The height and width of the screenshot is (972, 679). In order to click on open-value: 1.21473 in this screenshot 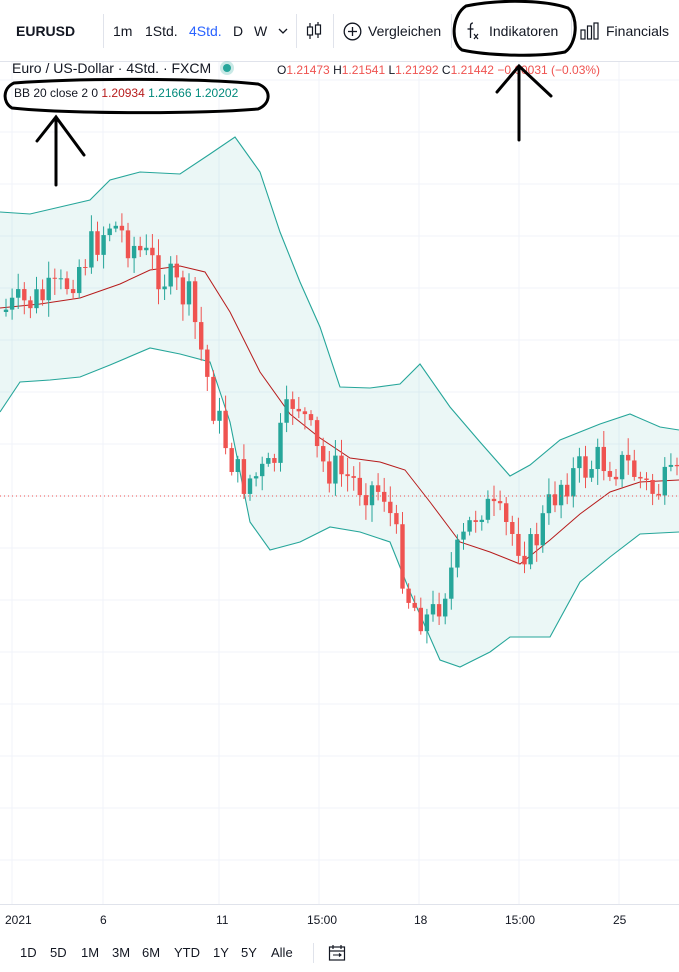, I will do `click(308, 70)`.